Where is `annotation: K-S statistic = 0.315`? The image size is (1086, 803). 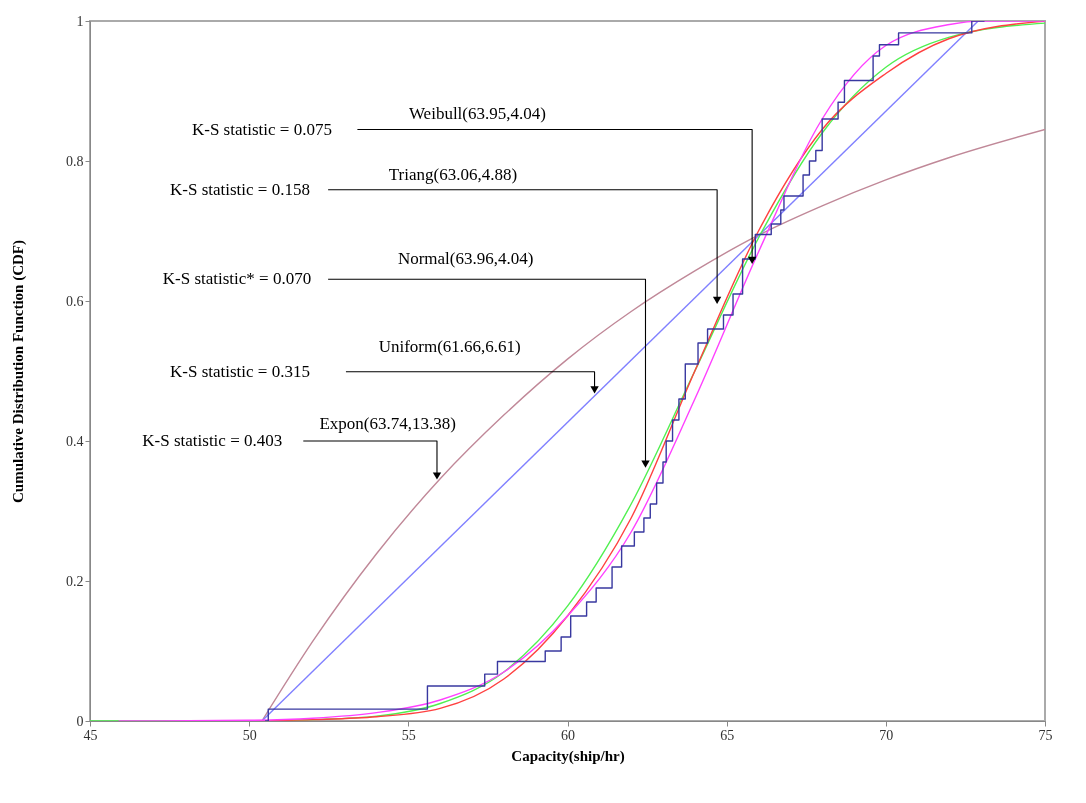
annotation: K-S statistic = 0.315 is located at coordinates (240, 371).